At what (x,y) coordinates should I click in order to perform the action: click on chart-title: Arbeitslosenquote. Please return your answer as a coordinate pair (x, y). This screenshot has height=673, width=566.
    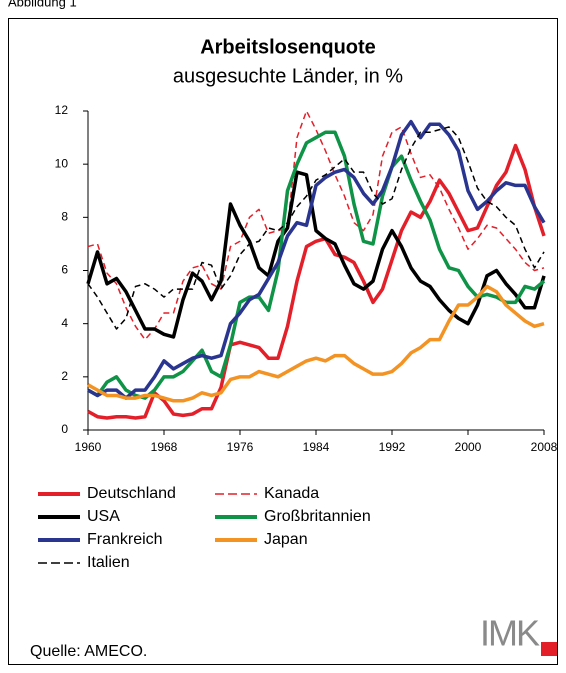
    Looking at the image, I should click on (288, 47).